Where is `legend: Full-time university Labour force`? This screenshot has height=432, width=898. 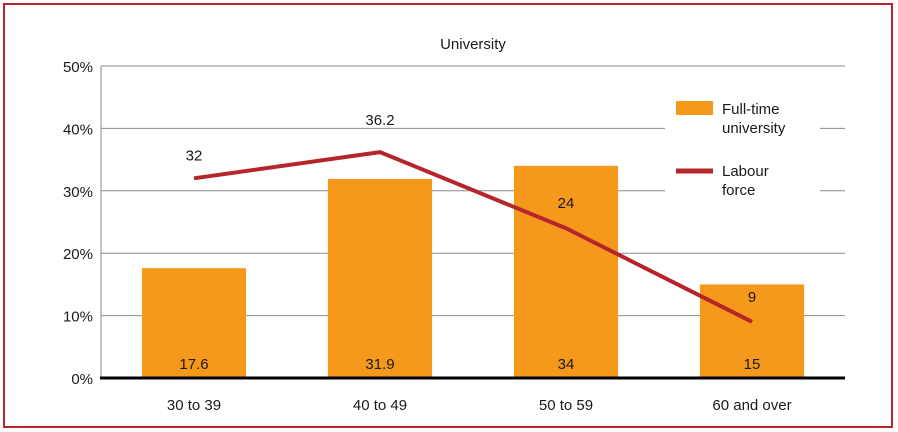
legend: Full-time university Labour force is located at coordinates (742, 149).